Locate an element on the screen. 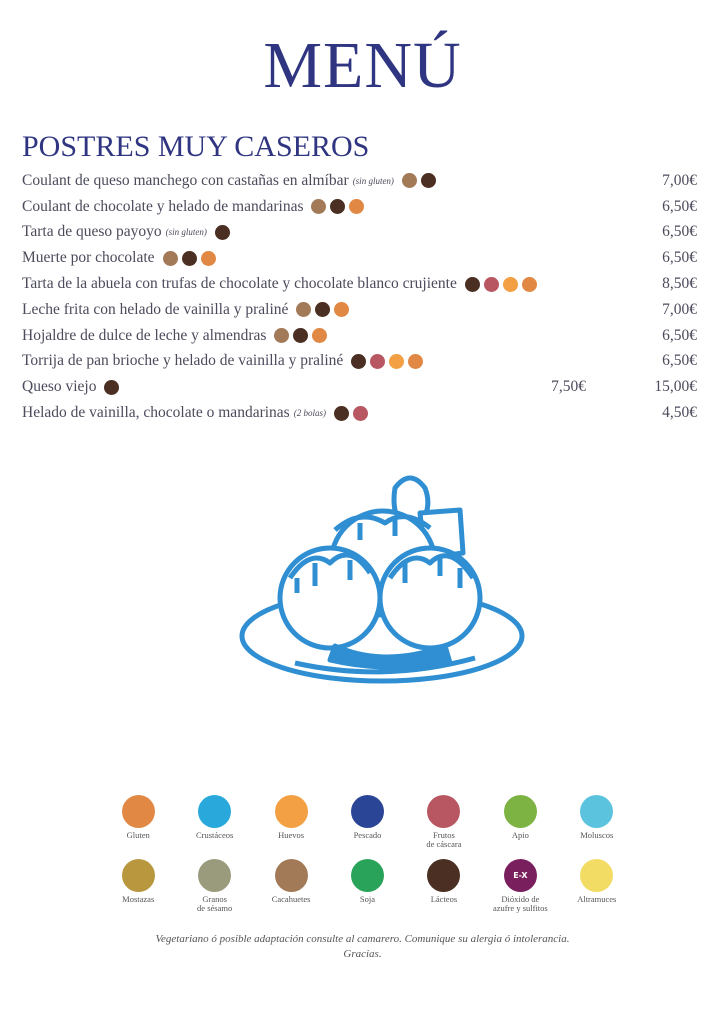  celery-icon is located at coordinates (520, 811).